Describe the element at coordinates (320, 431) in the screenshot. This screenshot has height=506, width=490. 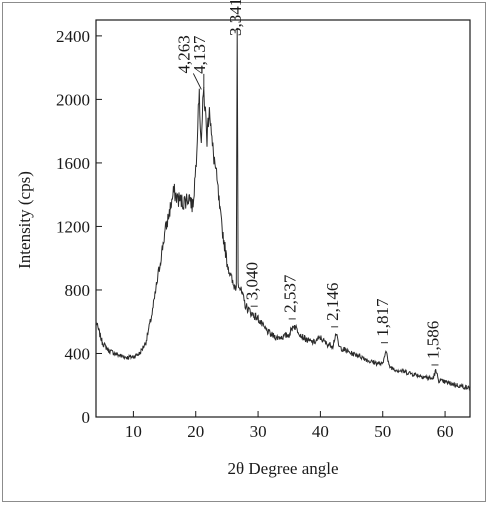
I see `x-tick-label: 40` at that location.